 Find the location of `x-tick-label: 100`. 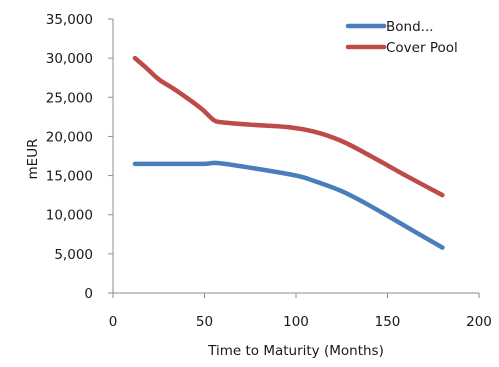

x-tick-label: 100 is located at coordinates (296, 322).